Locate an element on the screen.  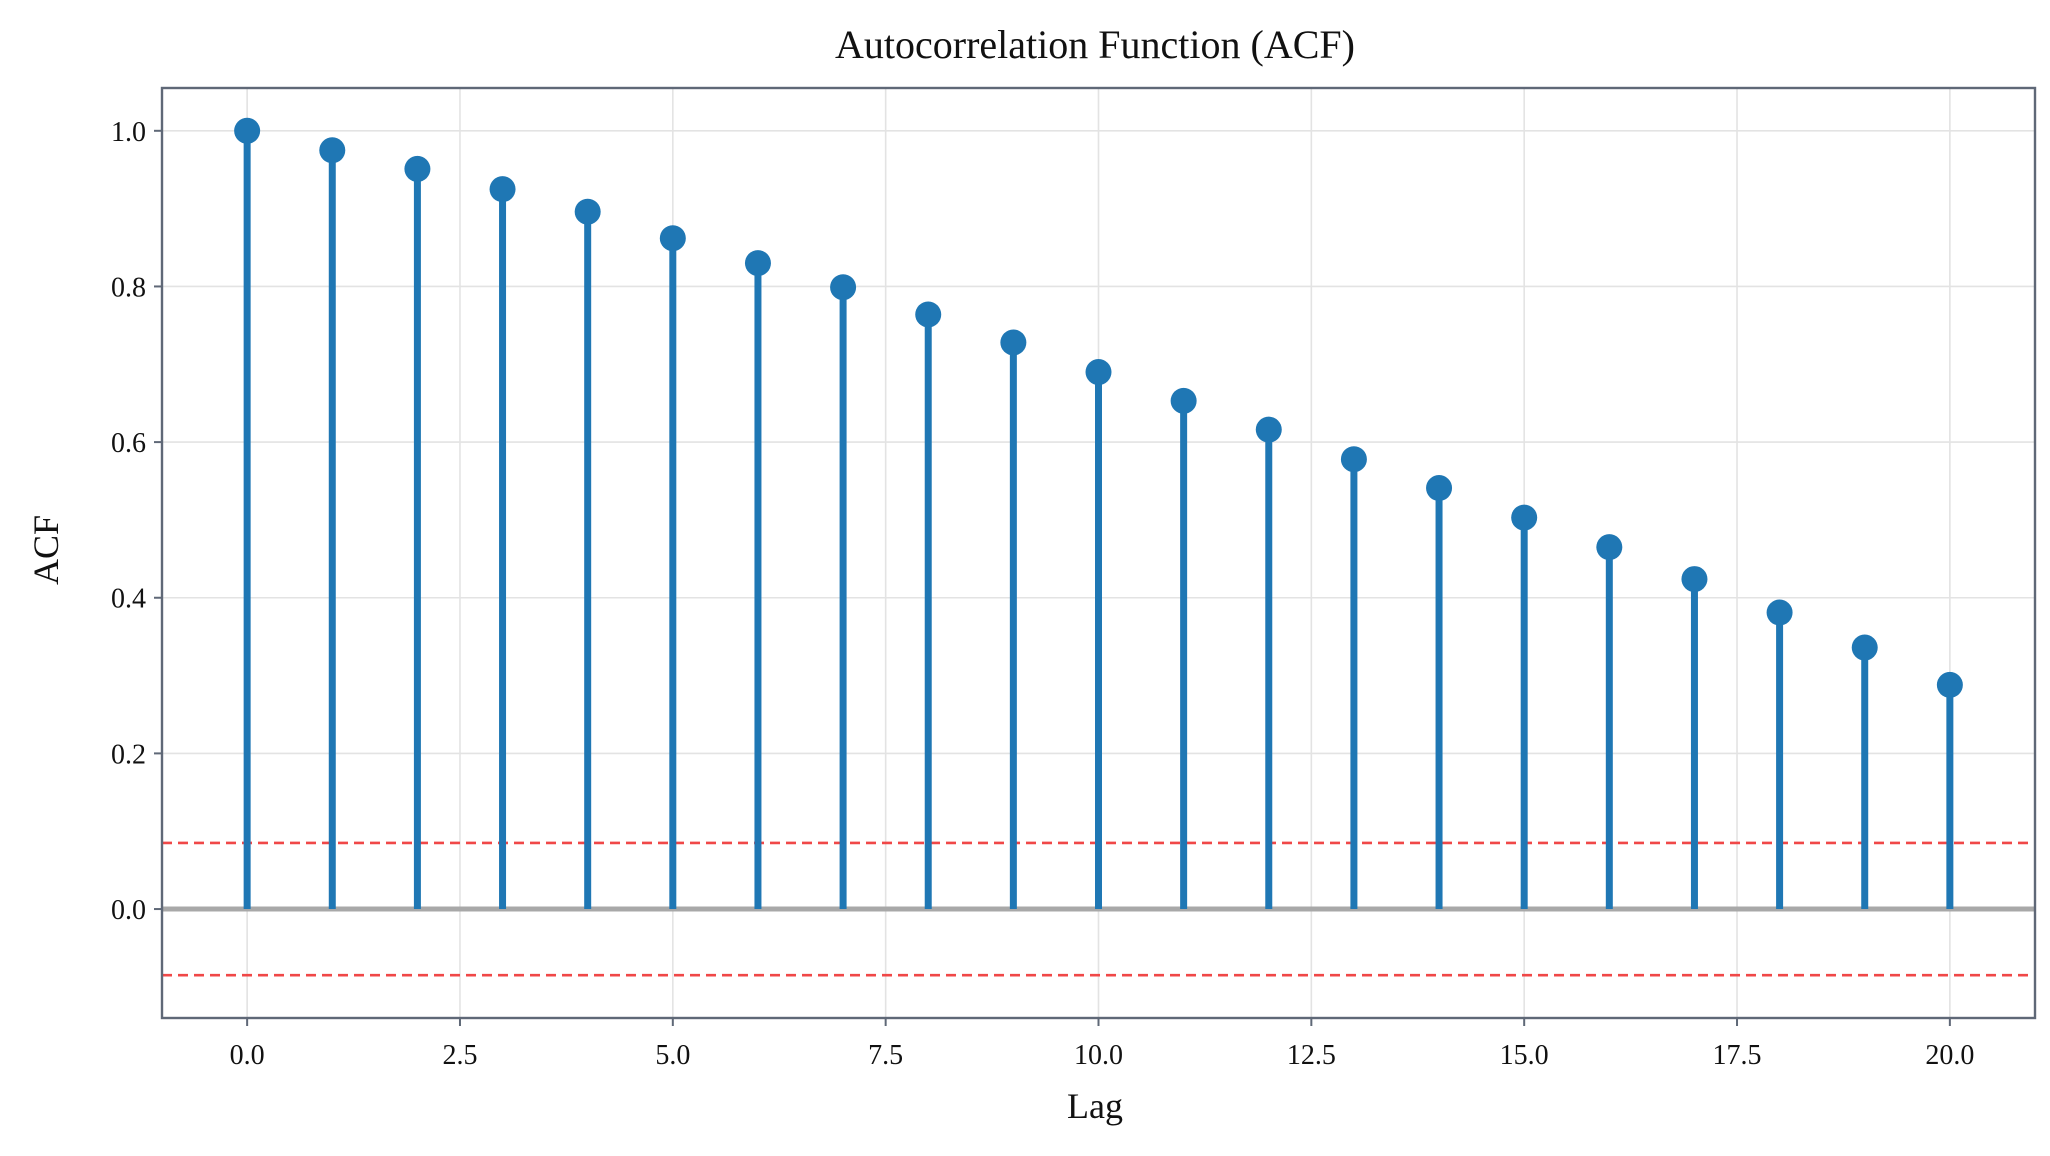
x-tick-label: 17.5 is located at coordinates (1737, 1055).